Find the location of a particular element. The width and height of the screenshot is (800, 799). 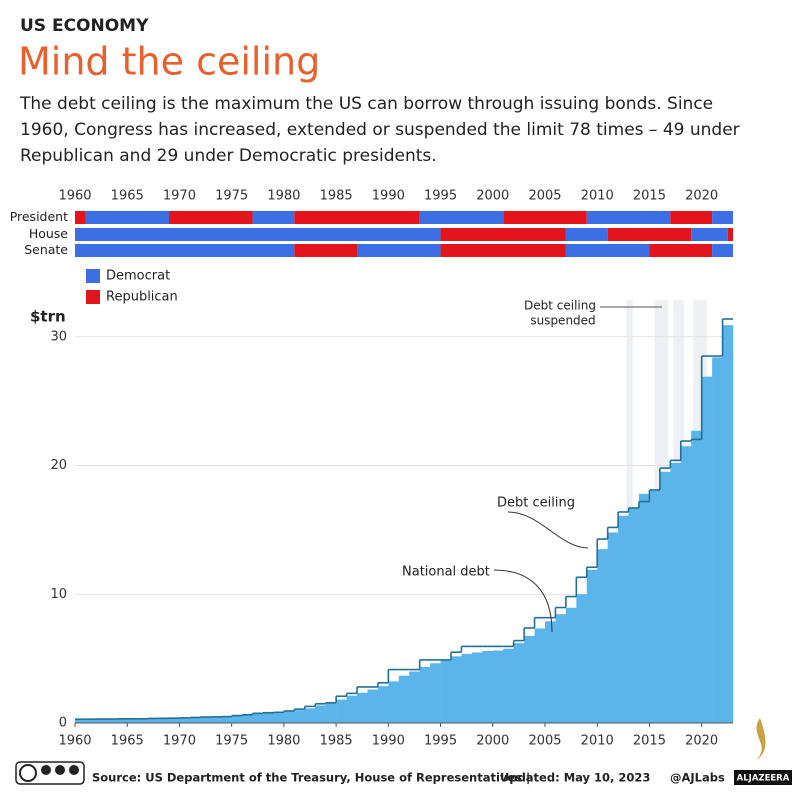

y-tick-label: 30 is located at coordinates (58, 336).